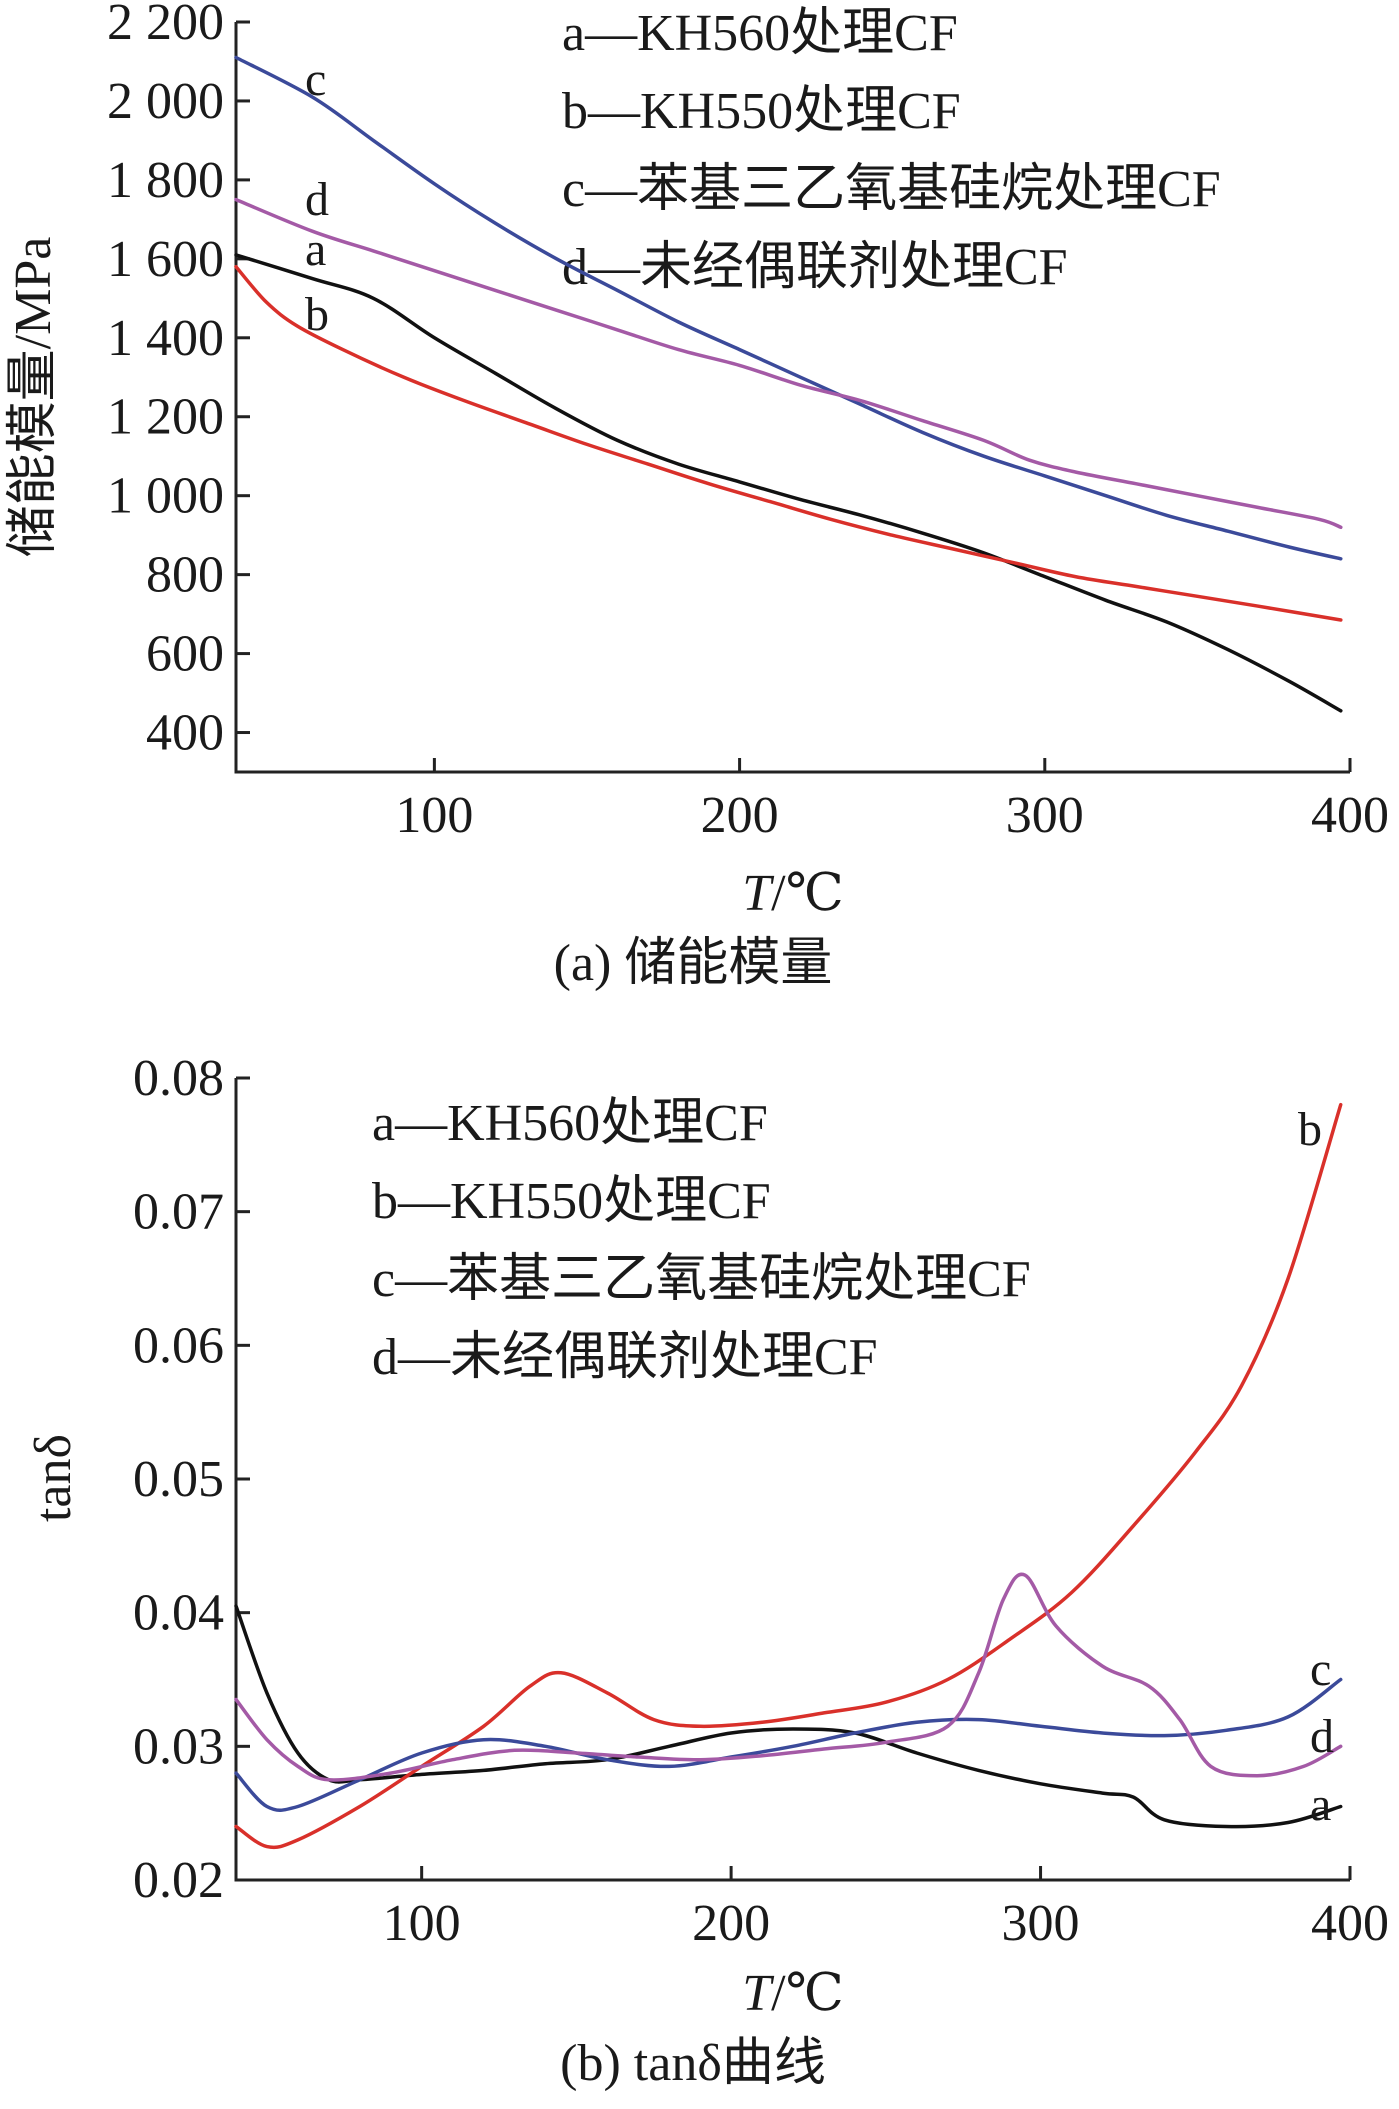 The height and width of the screenshot is (2109, 1399). I want to click on y-tick-label: 0.04, so click(178, 1613).